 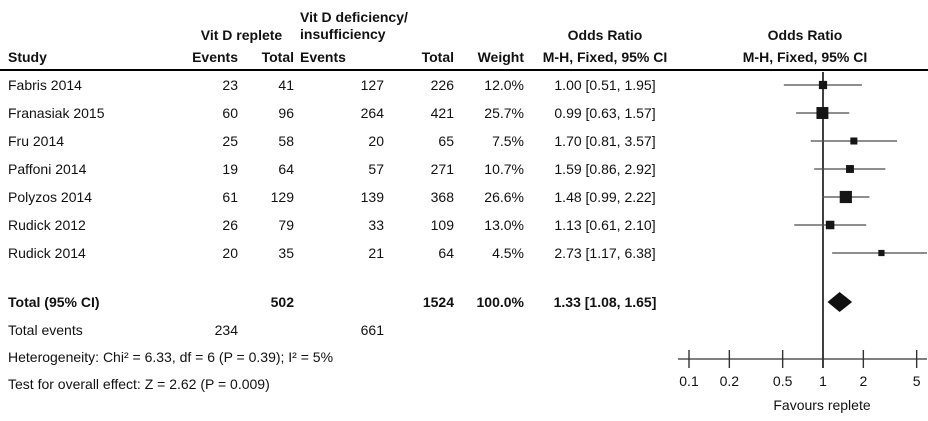 What do you see at coordinates (605, 302) in the screenshot?
I see `total-or-ci-text: 1.33 [1.08, 1.65]` at bounding box center [605, 302].